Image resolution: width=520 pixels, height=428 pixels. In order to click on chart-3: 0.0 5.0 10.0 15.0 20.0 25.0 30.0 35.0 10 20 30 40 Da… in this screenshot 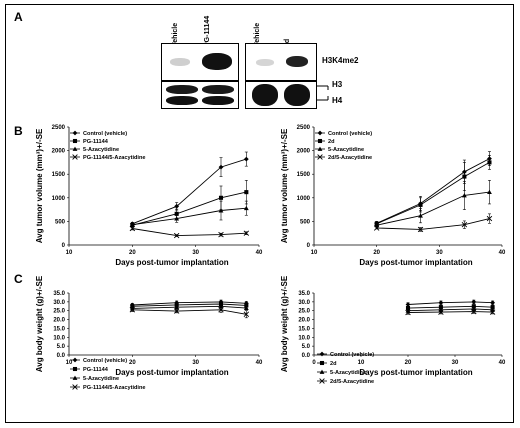, I will do `click(149, 333)`.